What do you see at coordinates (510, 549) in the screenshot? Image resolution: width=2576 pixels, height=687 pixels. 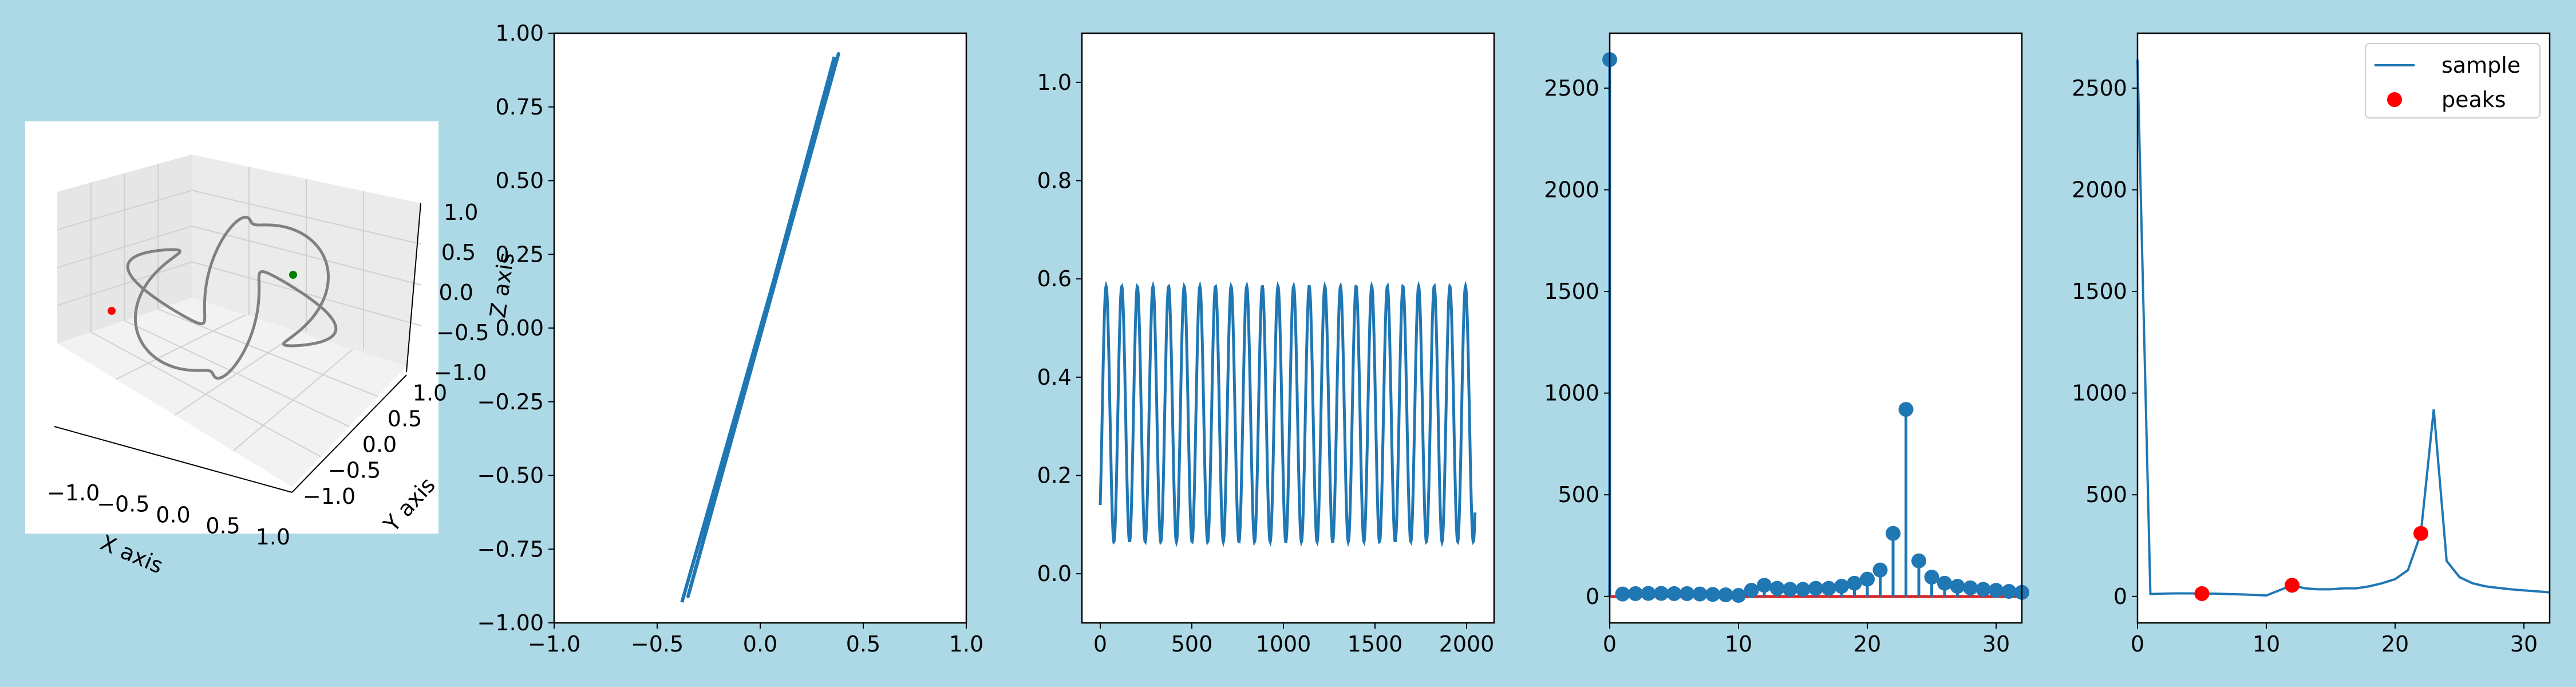 I see `y-tick-label: −0.75` at bounding box center [510, 549].